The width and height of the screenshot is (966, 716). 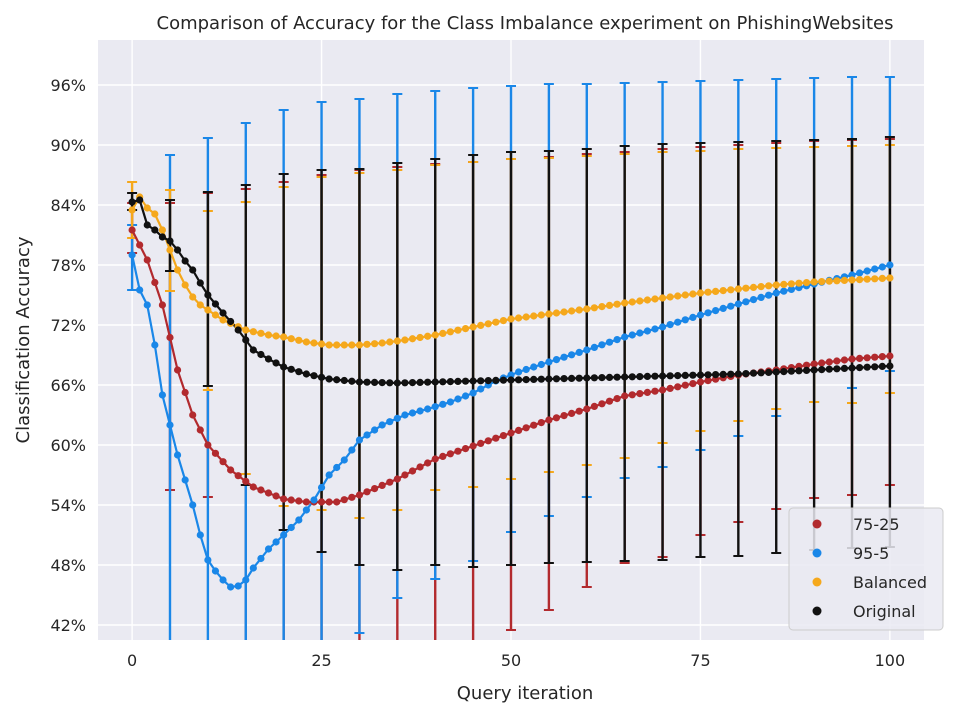 What do you see at coordinates (132, 660) in the screenshot?
I see `x-tick-label: 0` at bounding box center [132, 660].